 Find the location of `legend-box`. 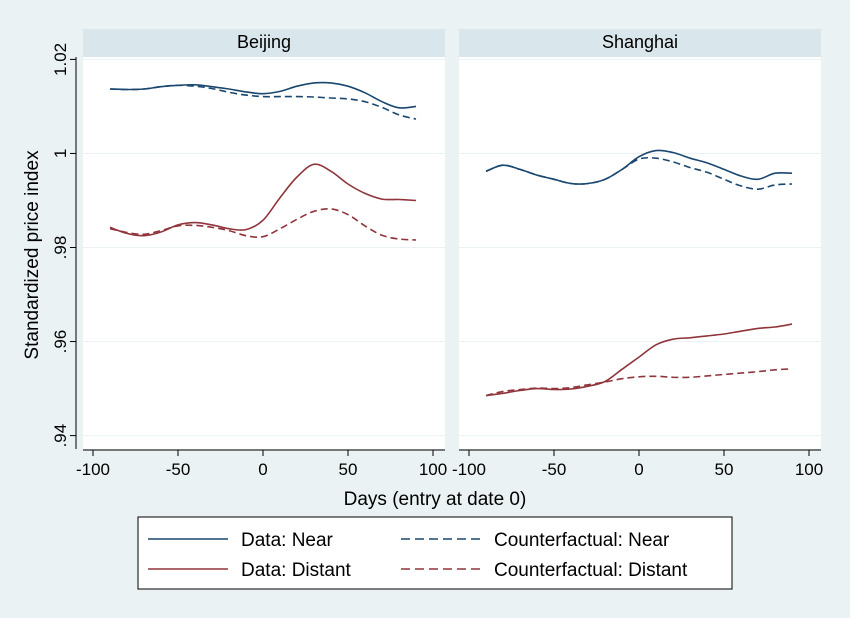

legend-box is located at coordinates (435, 553).